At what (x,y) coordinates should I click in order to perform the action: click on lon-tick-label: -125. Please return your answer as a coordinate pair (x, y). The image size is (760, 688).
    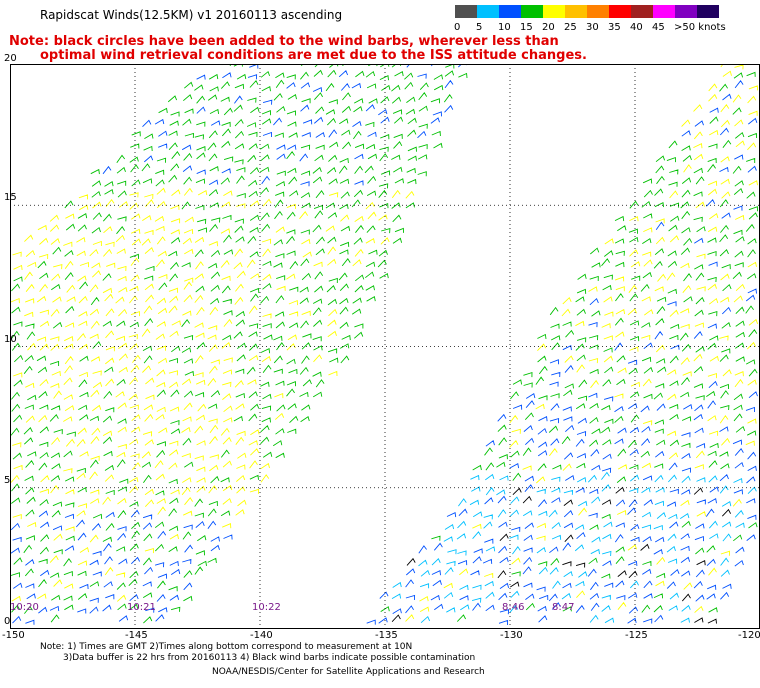
    Looking at the image, I should click on (636, 635).